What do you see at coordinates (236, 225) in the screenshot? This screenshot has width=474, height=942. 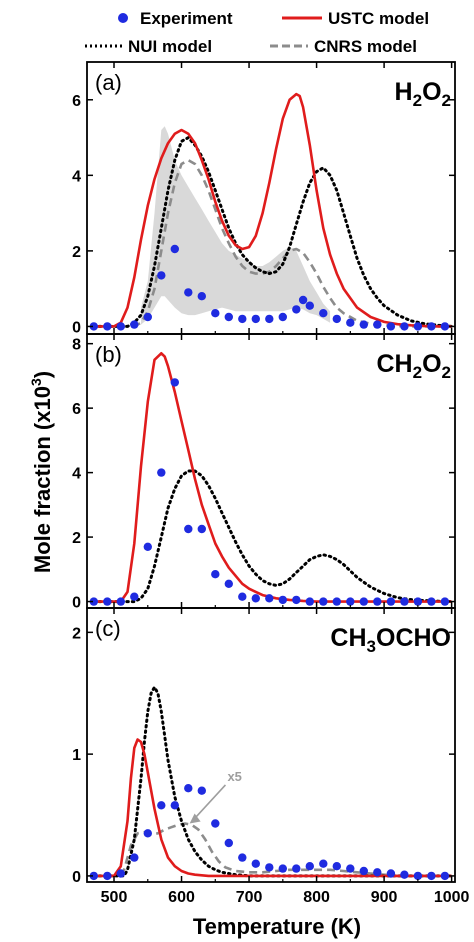 I see `uncertainty-band` at bounding box center [236, 225].